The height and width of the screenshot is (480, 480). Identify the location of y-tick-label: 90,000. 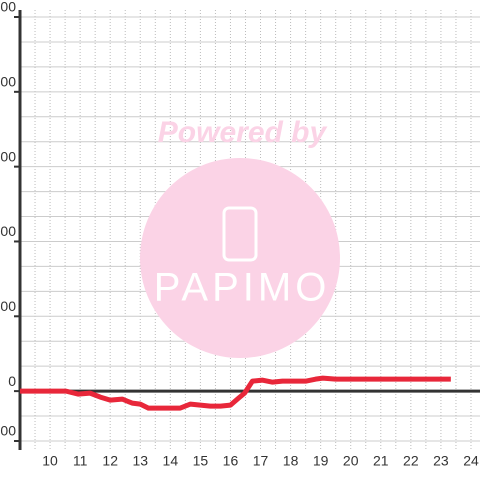
(8, 156).